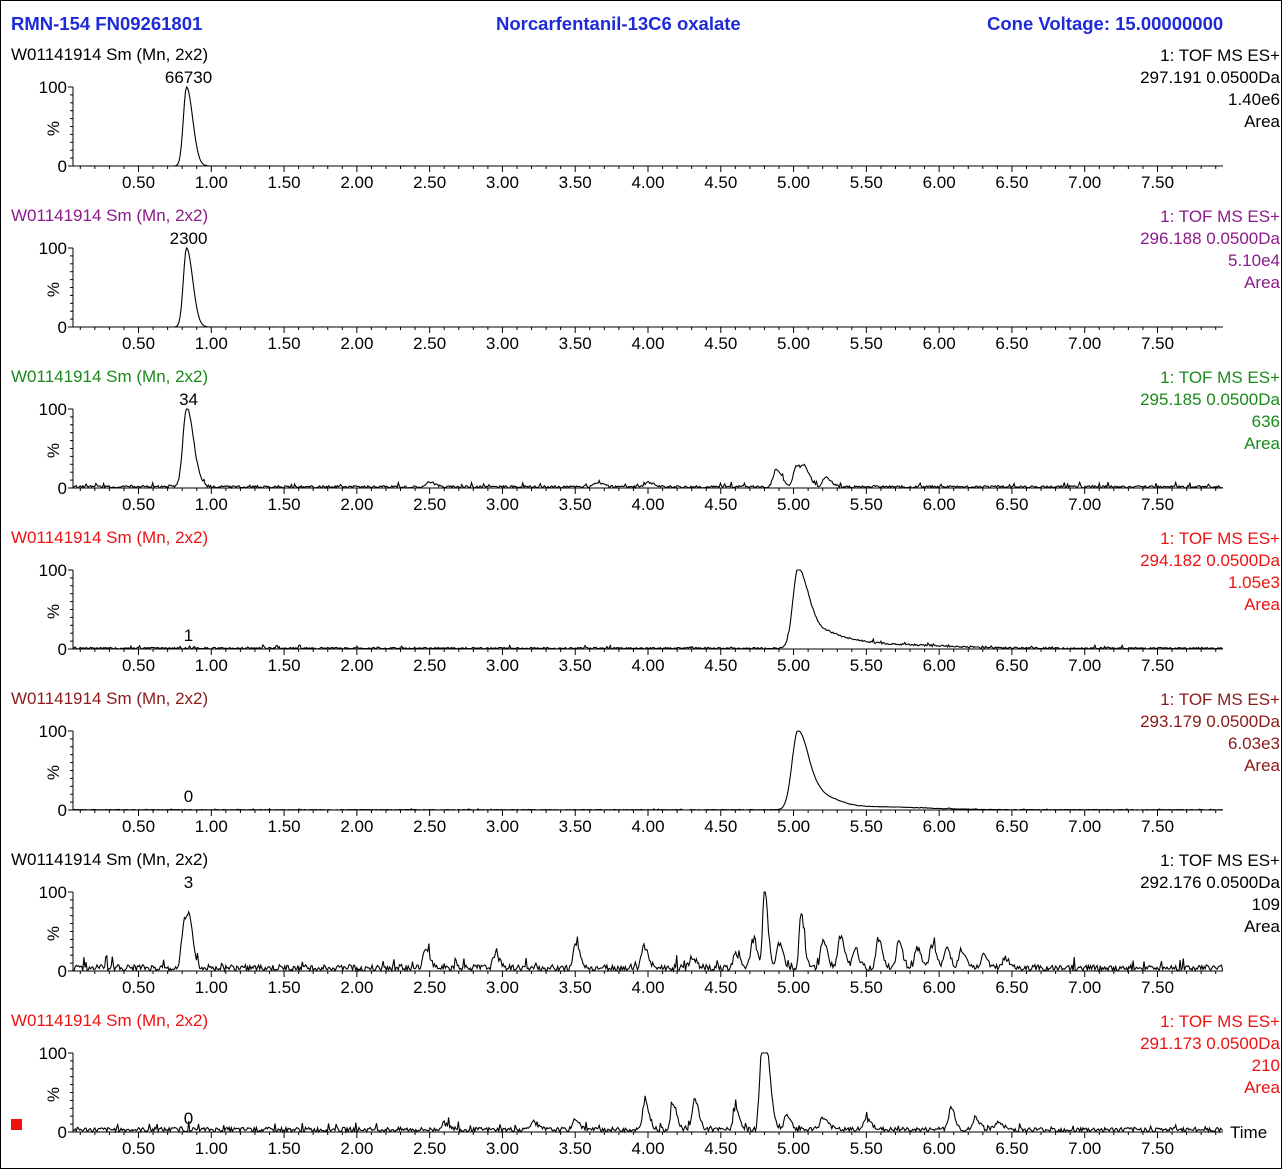 The width and height of the screenshot is (1282, 1169). Describe the element at coordinates (1210, 77) in the screenshot. I see `trace-mass: 297.191 0.0500Da` at that location.